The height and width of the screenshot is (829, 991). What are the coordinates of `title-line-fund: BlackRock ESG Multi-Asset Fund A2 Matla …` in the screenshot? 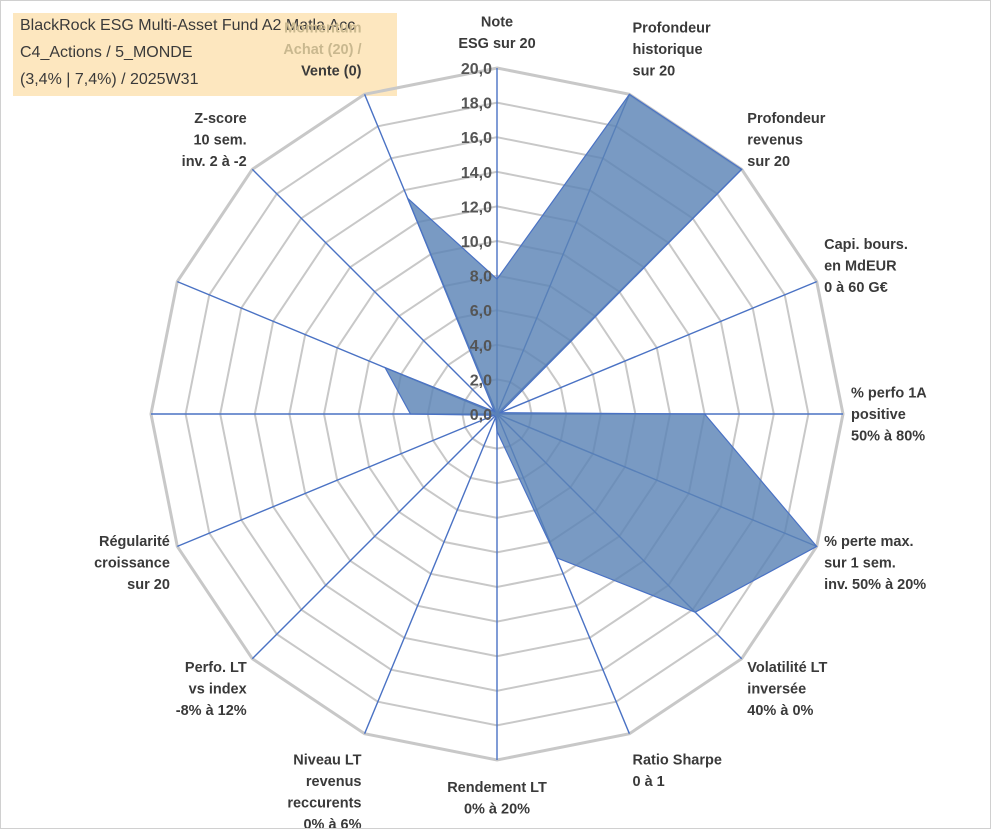 It's located at (188, 25).